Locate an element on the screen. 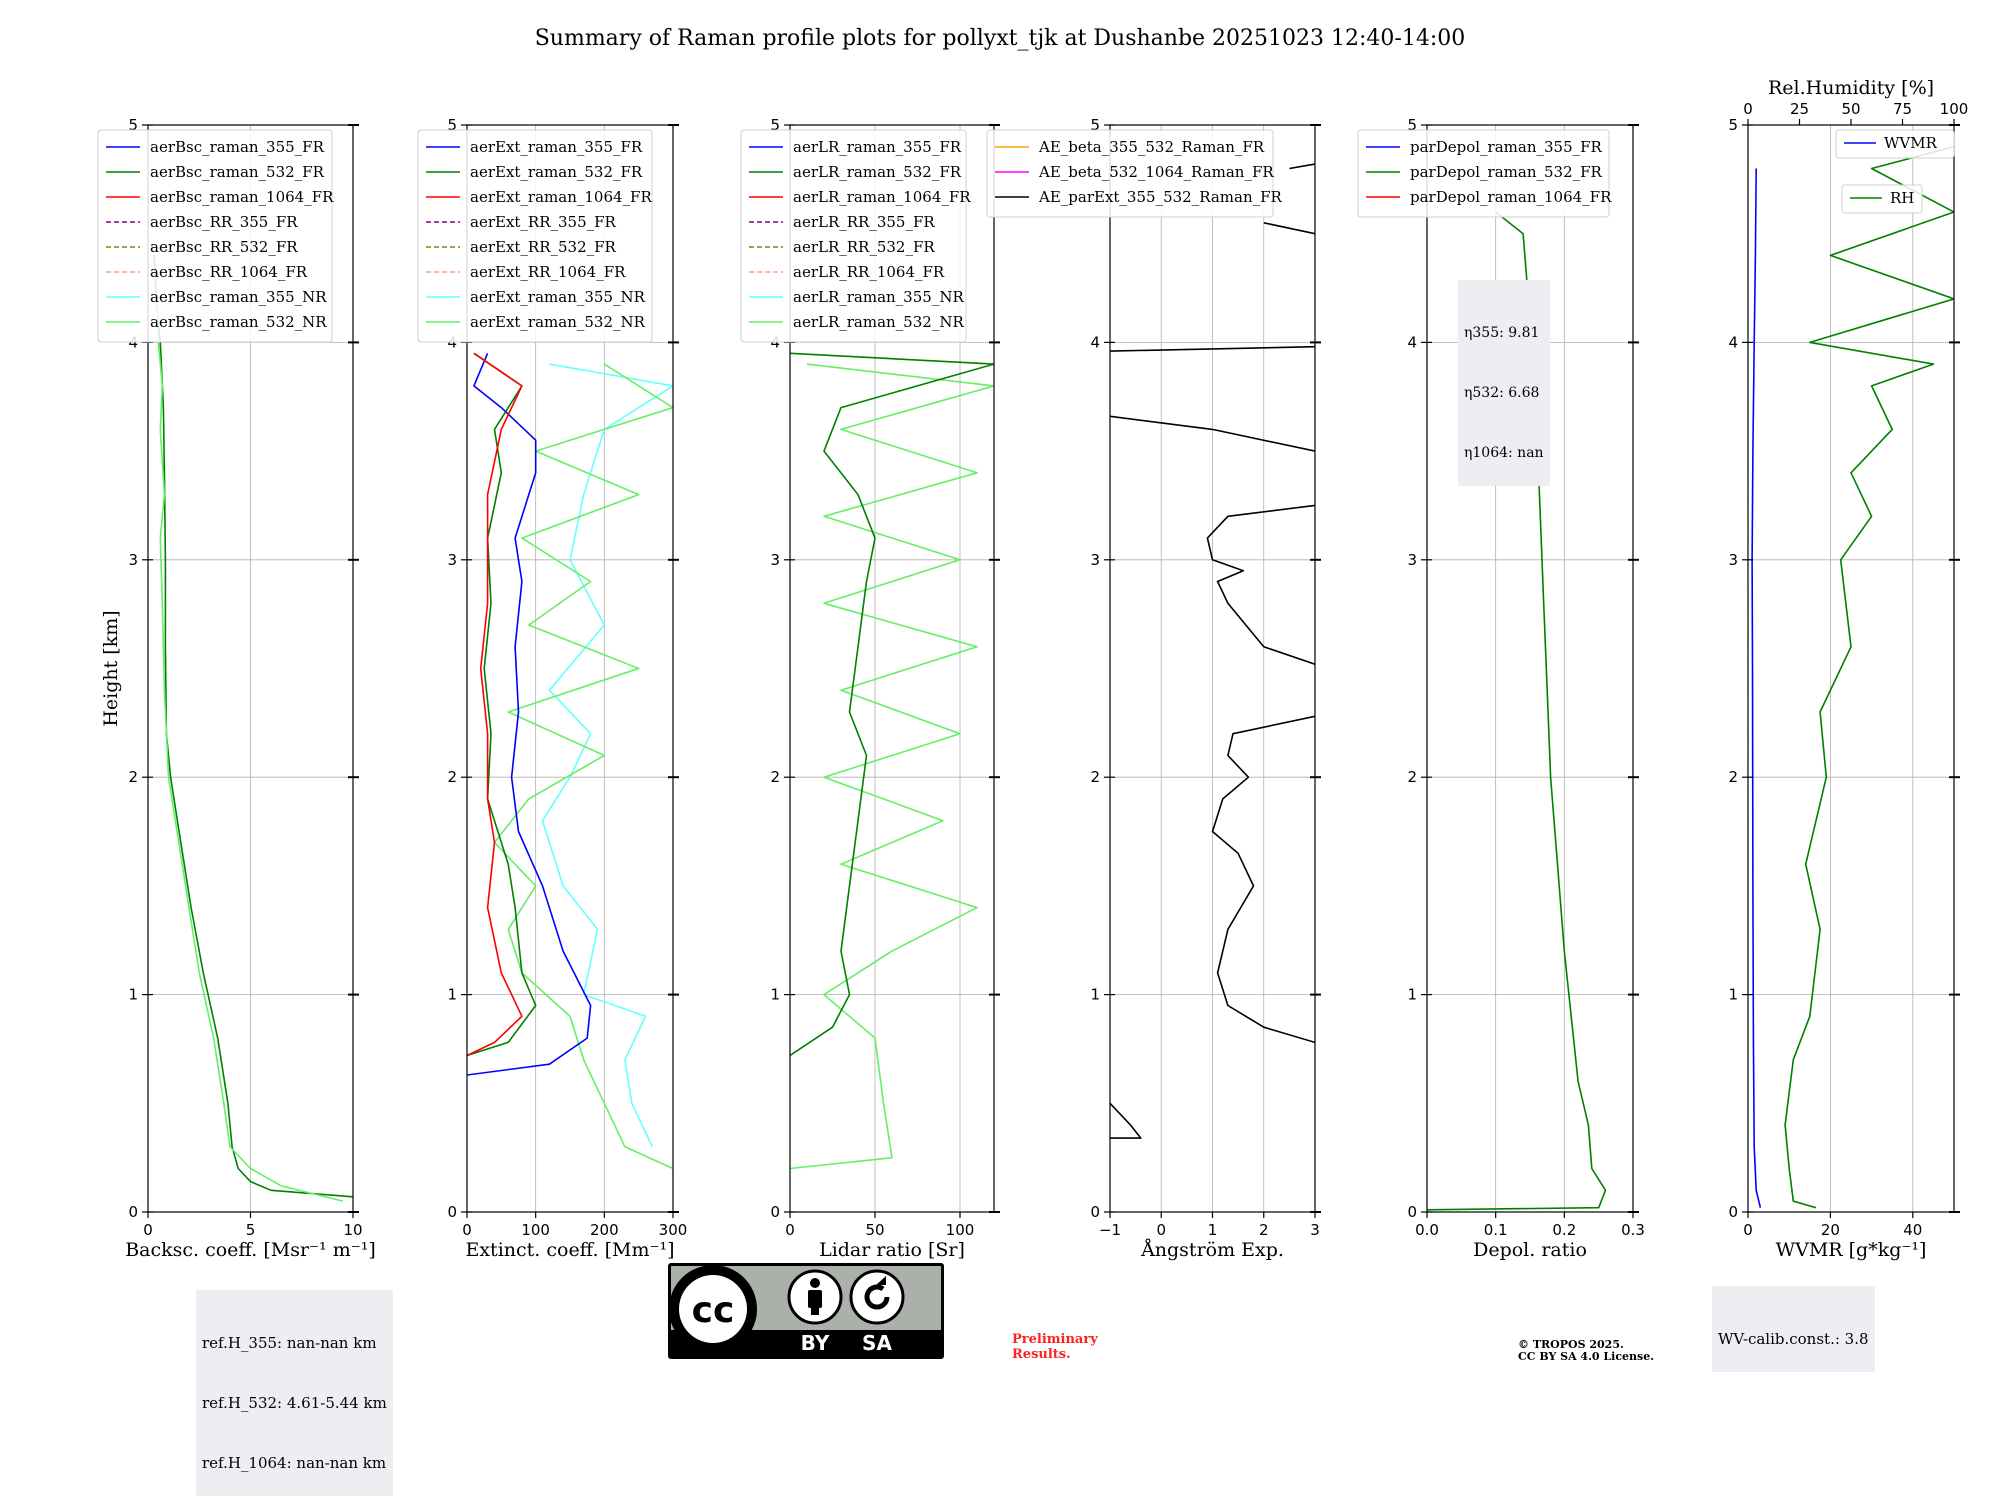 This screenshot has width=2000, height=1496. x-tick-label: −1 is located at coordinates (1110, 1230).